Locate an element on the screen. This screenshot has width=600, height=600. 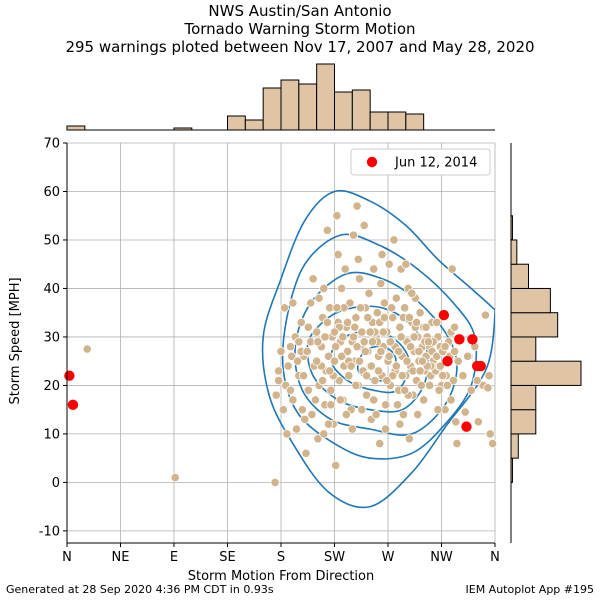
x-tick-label: SE is located at coordinates (227, 557).